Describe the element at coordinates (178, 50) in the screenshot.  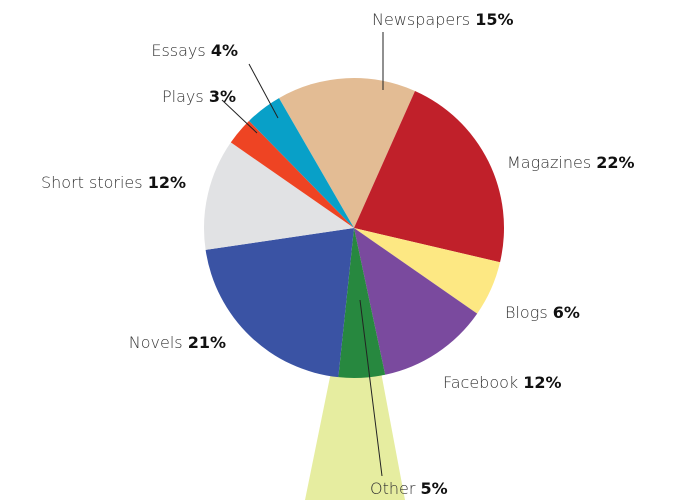
I see `category-name: Essays` at that location.